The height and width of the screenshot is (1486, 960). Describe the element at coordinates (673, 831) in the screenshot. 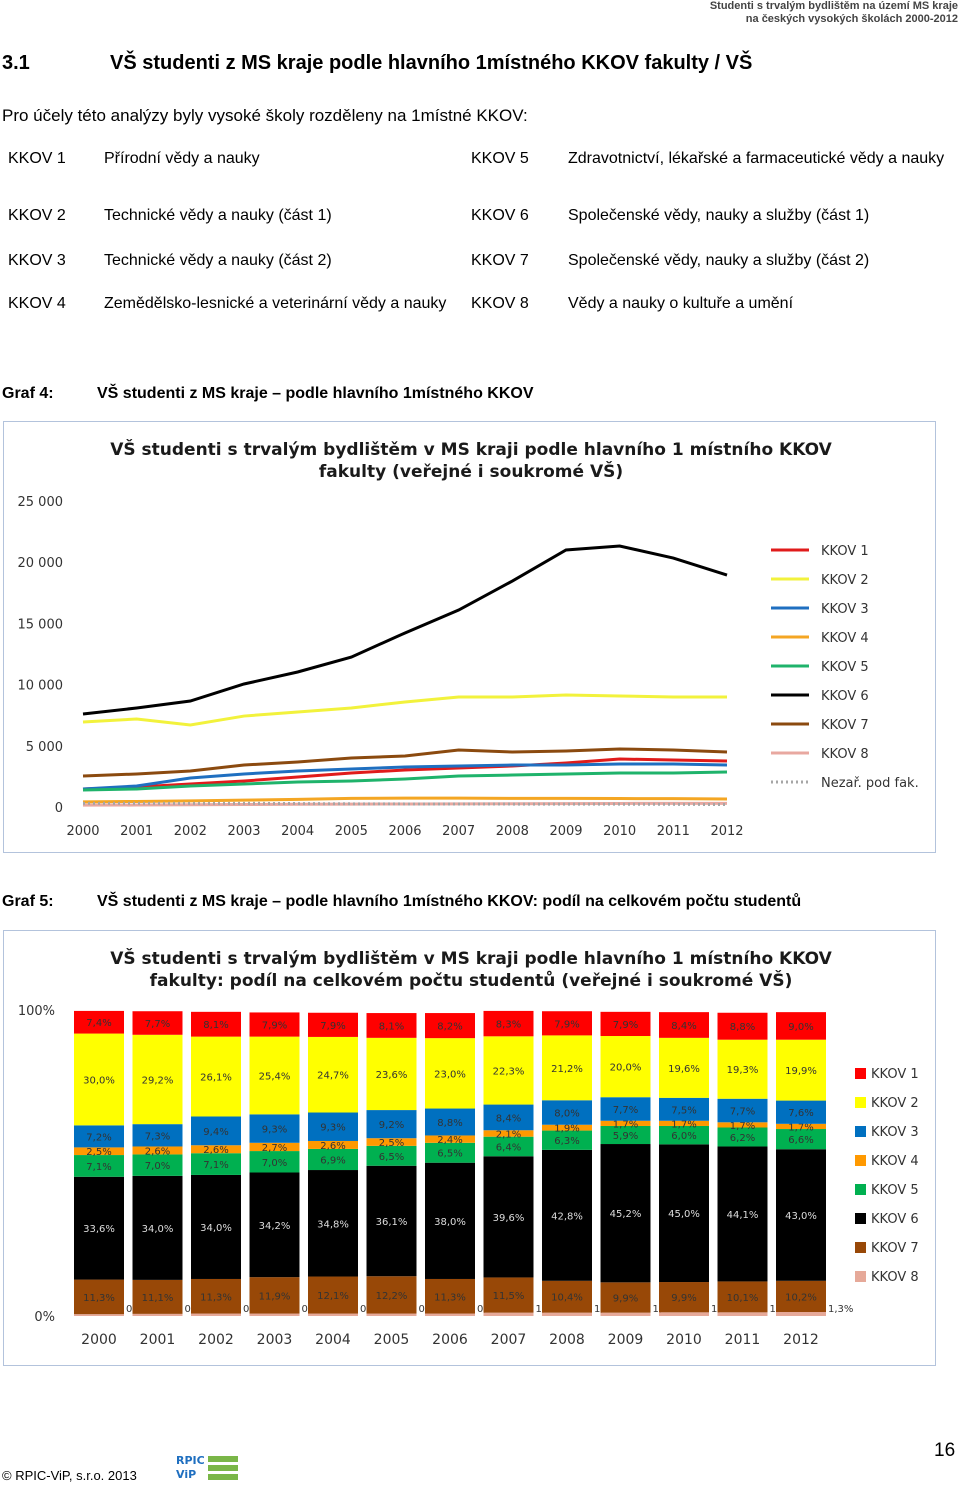

I see `x-tick-label: 2011` at that location.